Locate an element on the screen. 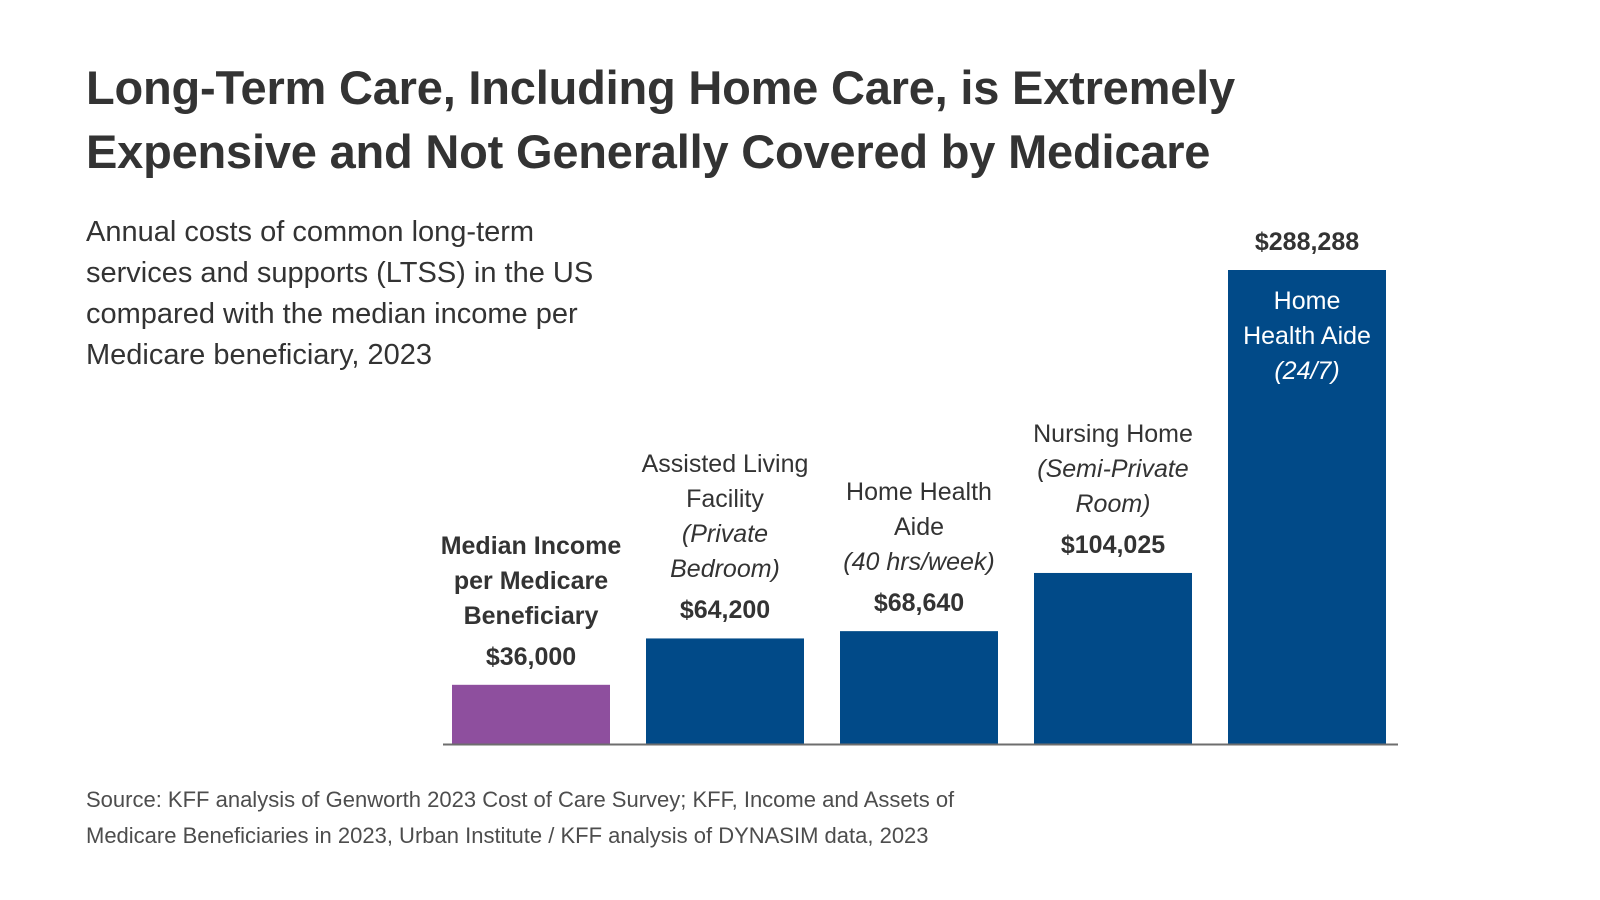  category-label-line: Assisted Living is located at coordinates (725, 464).